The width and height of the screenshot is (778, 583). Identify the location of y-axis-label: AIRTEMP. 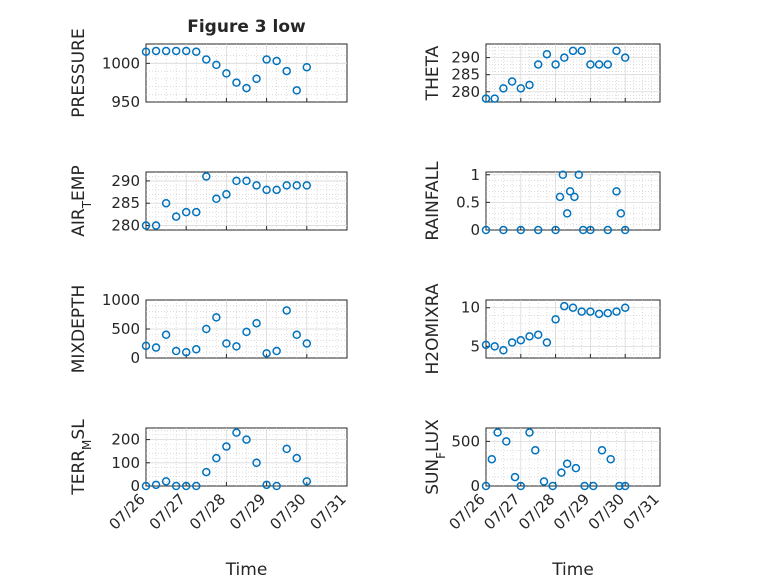
(81, 200).